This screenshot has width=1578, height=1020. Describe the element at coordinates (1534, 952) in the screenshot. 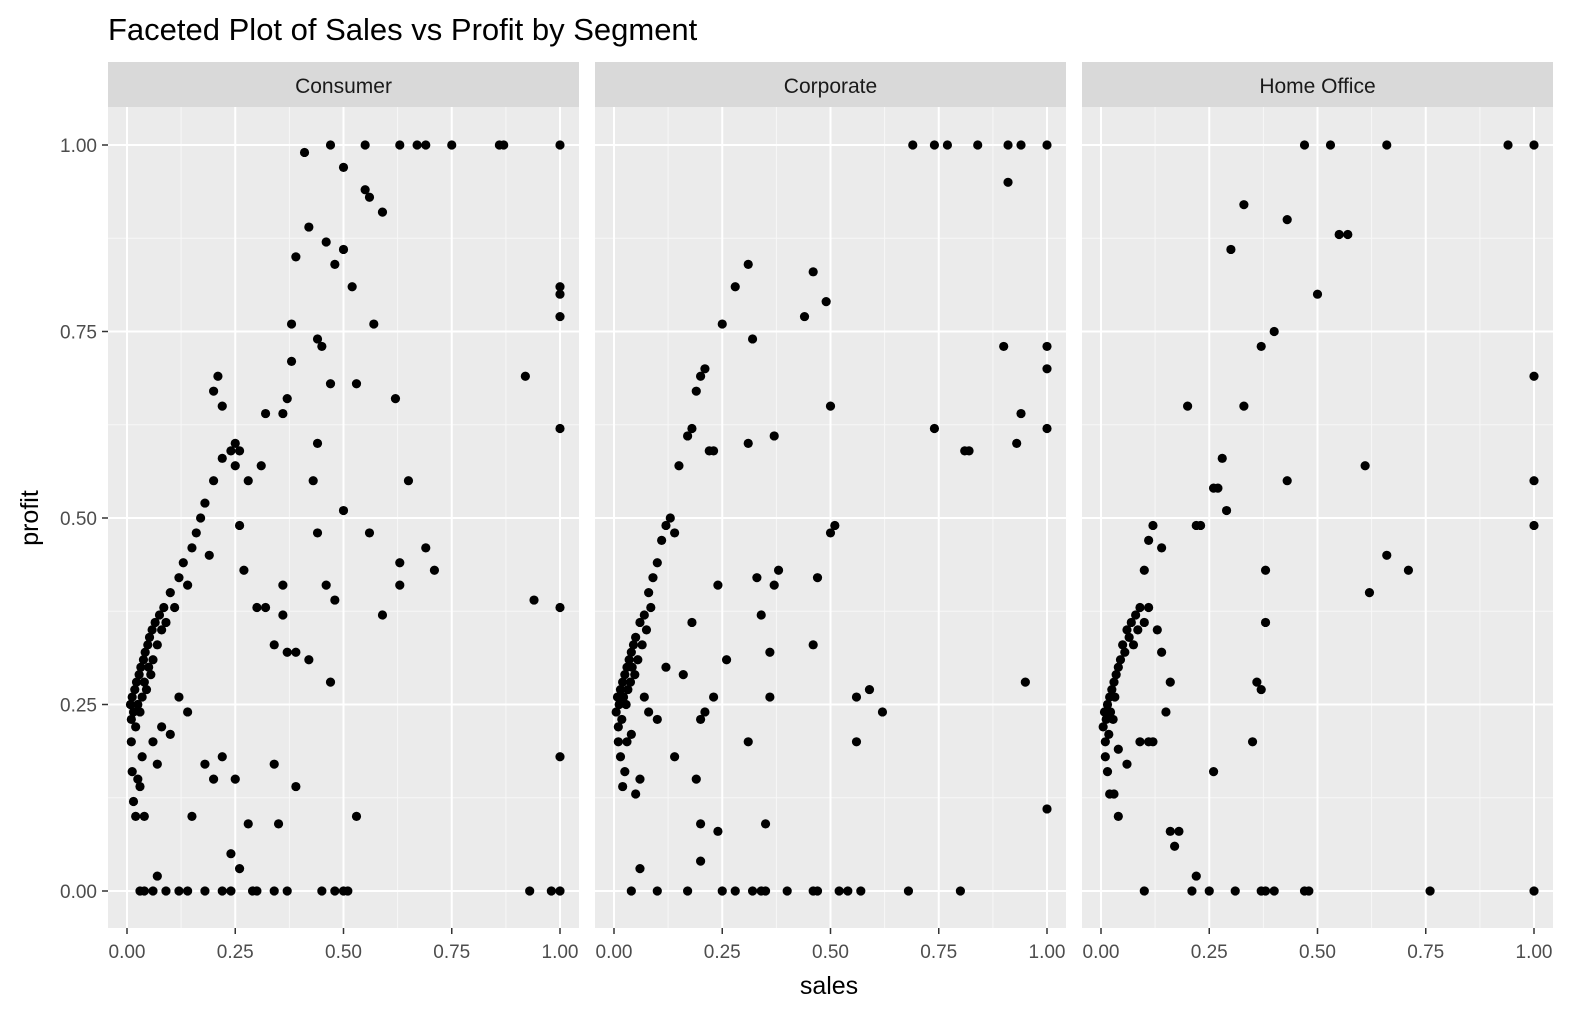

I see `x-tick-label: 1.00` at that location.